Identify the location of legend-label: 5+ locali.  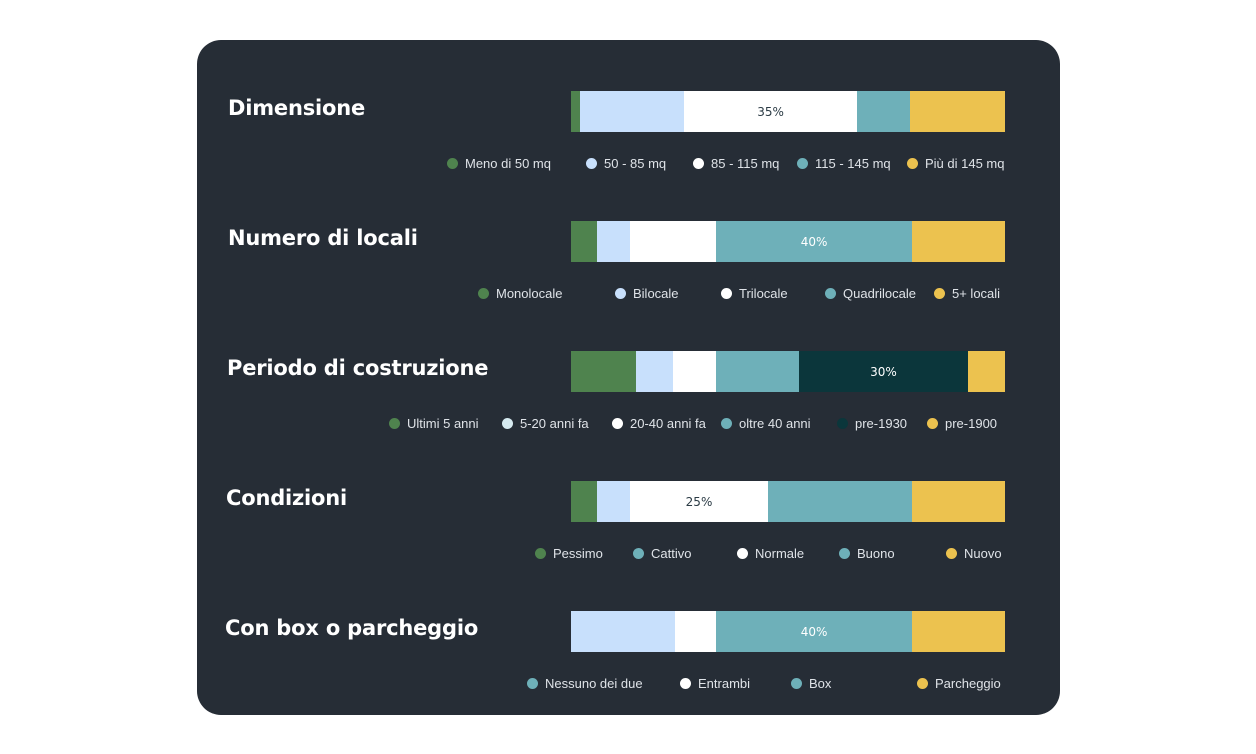
(976, 293).